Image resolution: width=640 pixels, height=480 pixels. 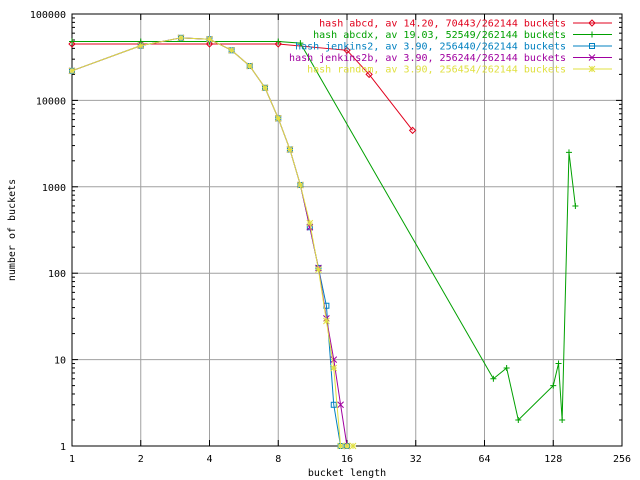 What do you see at coordinates (141, 459) in the screenshot?
I see `x-tick-label: 2` at bounding box center [141, 459].